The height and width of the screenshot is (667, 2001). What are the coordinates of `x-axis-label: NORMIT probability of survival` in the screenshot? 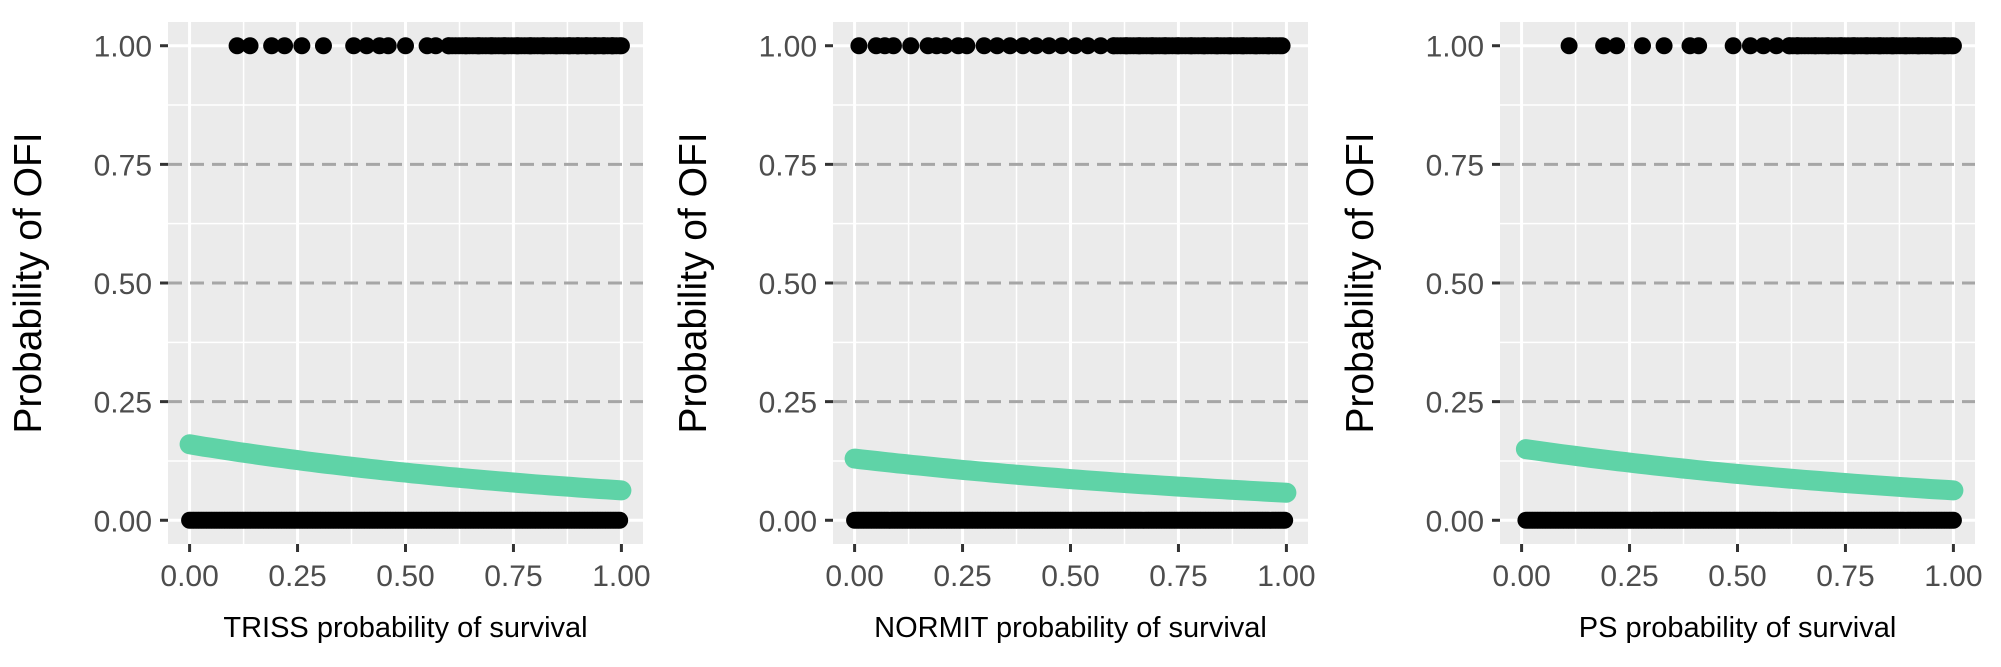 It's located at (1070, 628).